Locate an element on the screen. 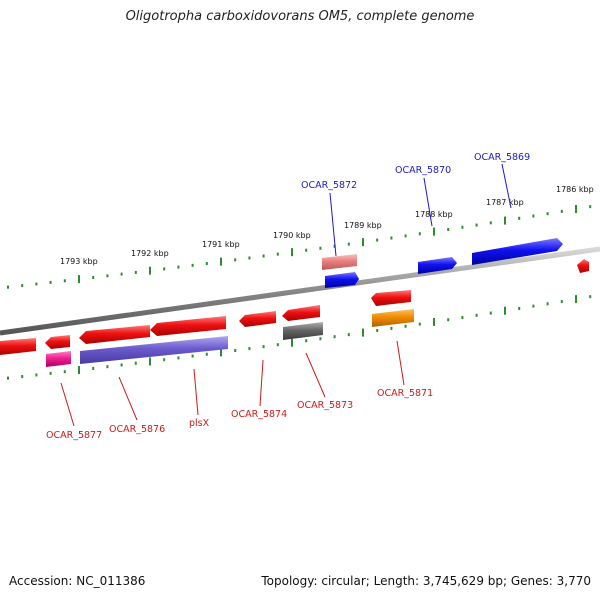 This screenshot has height=600, width=600. gene-ocar-5869-feature is located at coordinates (517, 251).